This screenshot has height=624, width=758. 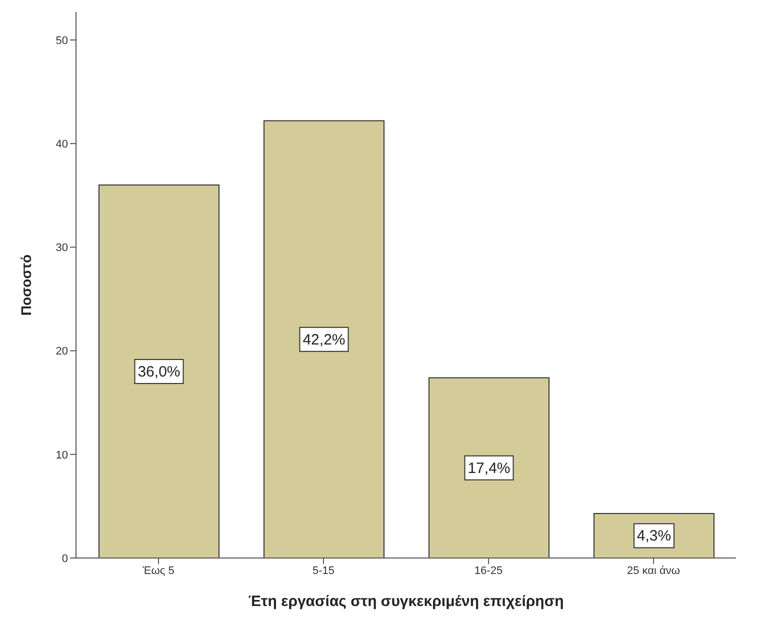 What do you see at coordinates (488, 570) in the screenshot?
I see `x-tick-label: 16-25` at bounding box center [488, 570].